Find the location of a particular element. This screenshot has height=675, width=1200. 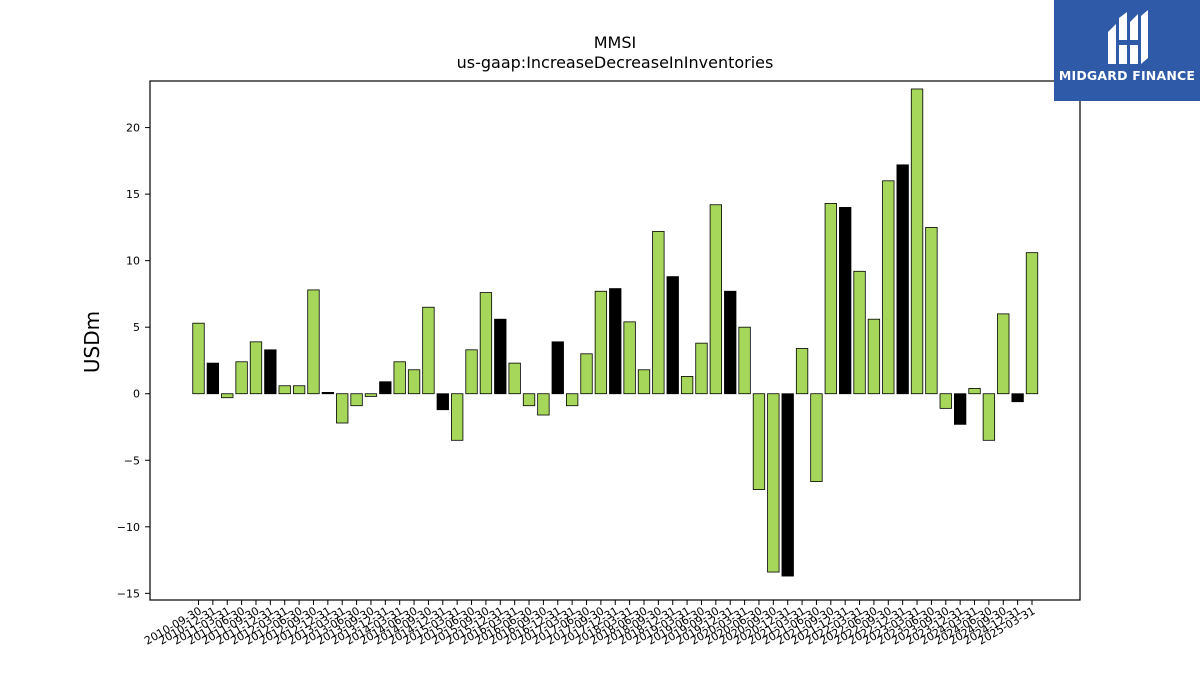

y-tick-label: 10 is located at coordinates (133, 261).